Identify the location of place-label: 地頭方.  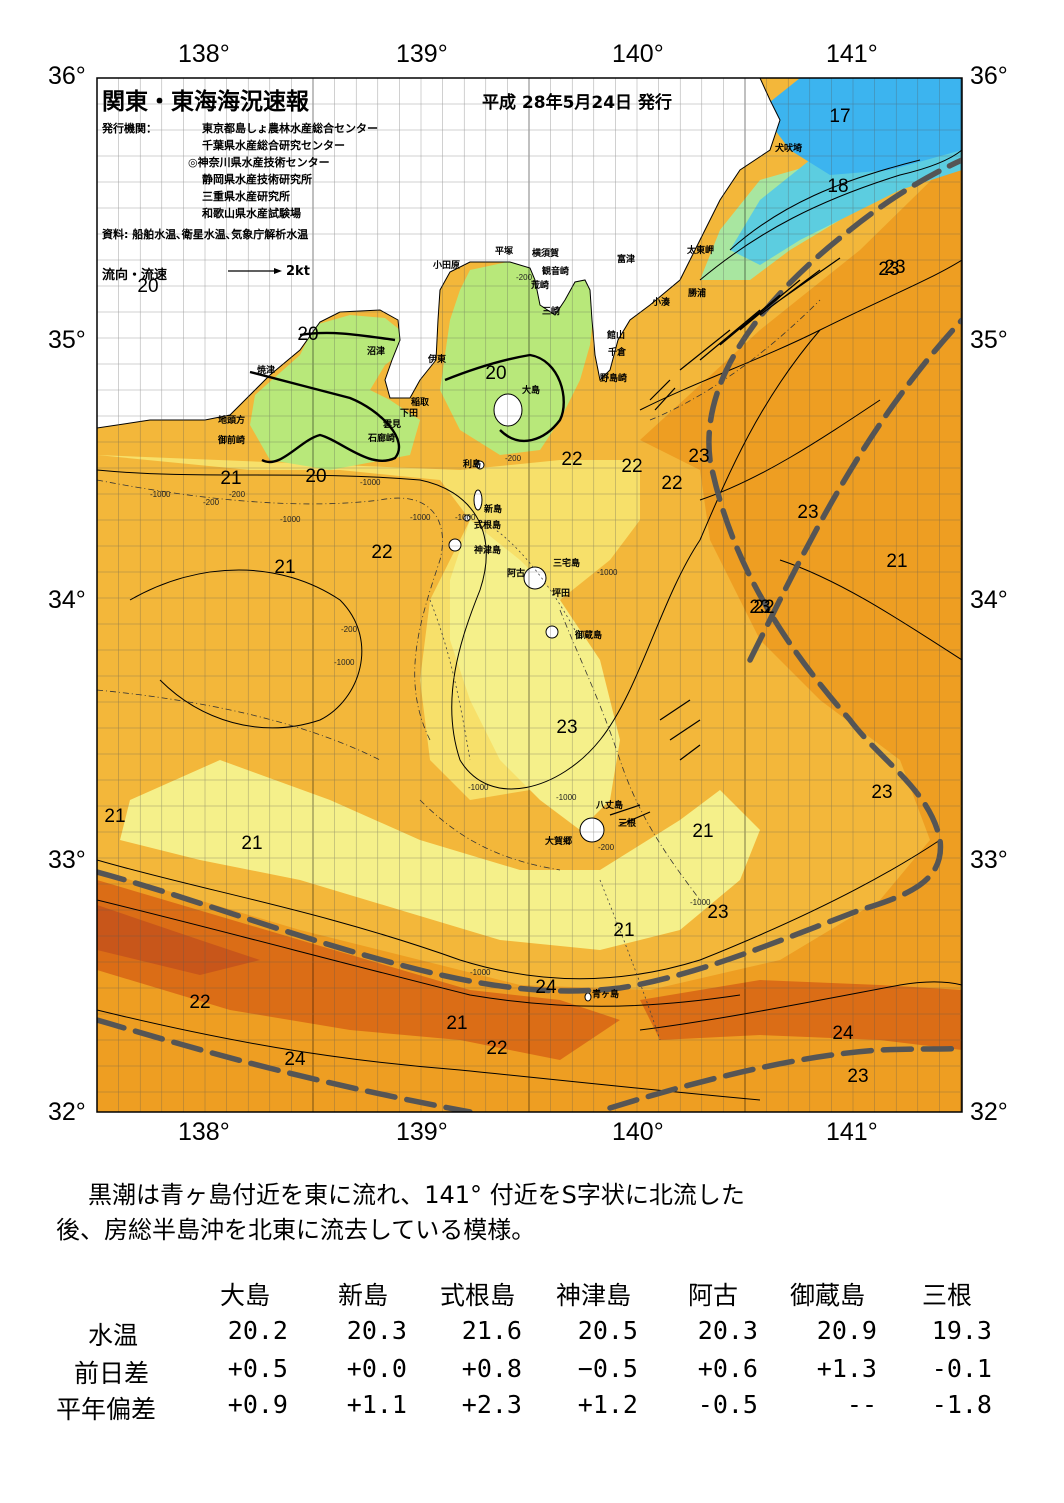
(231, 420).